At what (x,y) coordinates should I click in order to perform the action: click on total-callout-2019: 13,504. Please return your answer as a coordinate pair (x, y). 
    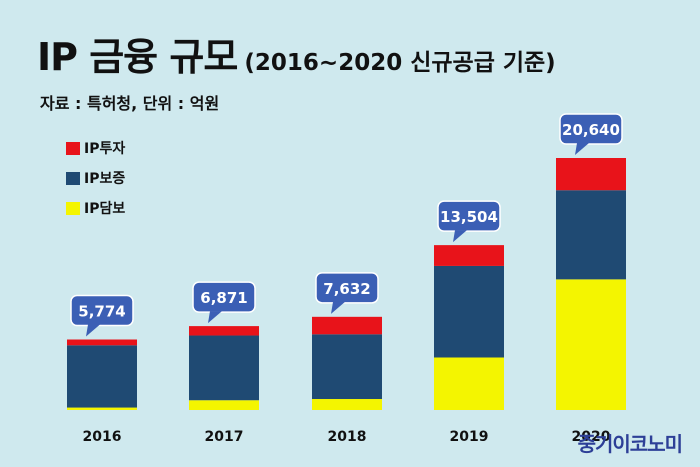
    Looking at the image, I should click on (469, 221).